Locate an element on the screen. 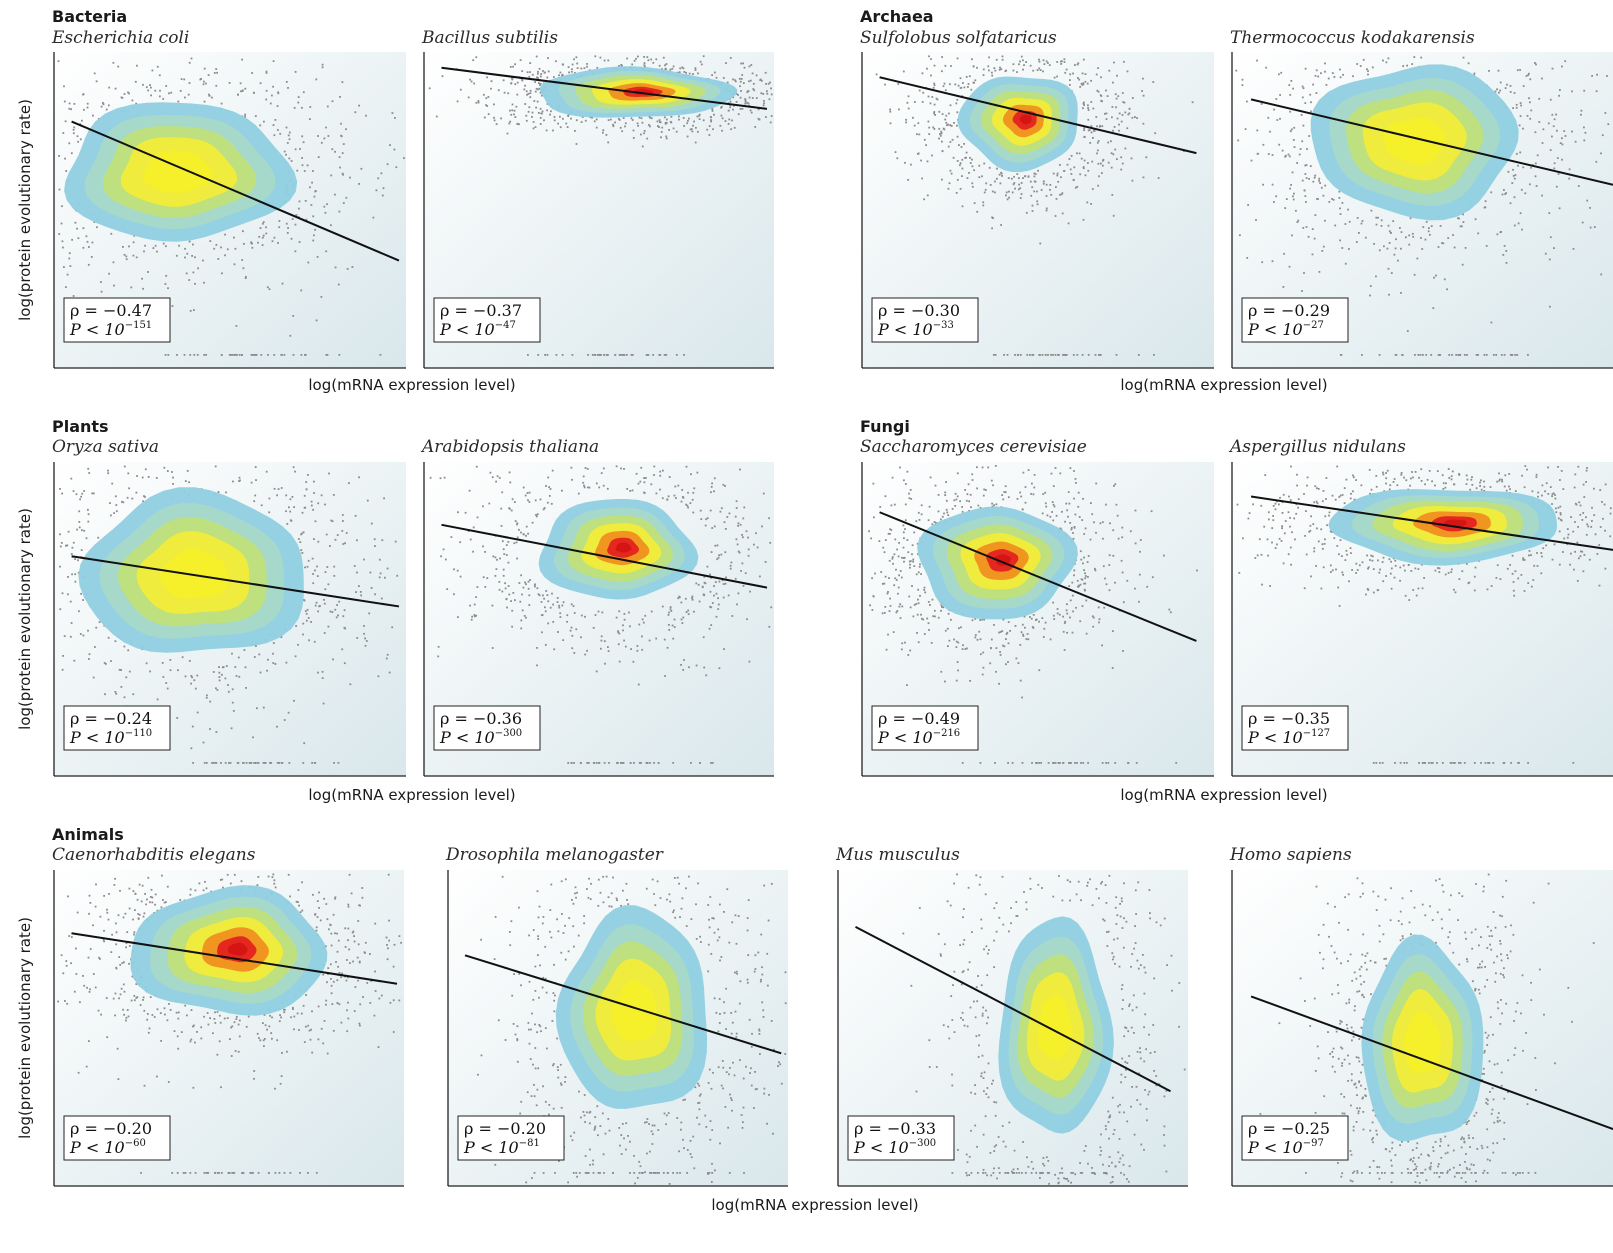 The height and width of the screenshot is (1253, 1613). scatter-panel: ρ = −0.25P < 10−97 is located at coordinates (1422, 1028).